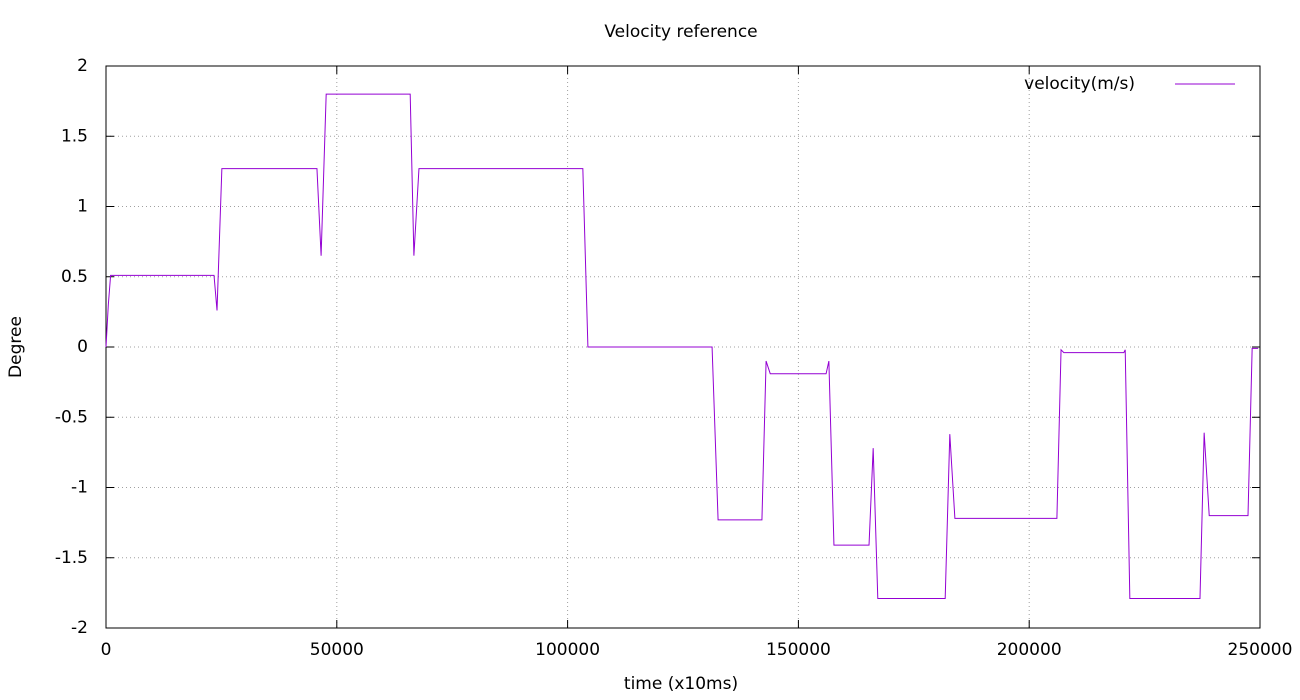  I want to click on x-tick-label: 200000, so click(1029, 650).